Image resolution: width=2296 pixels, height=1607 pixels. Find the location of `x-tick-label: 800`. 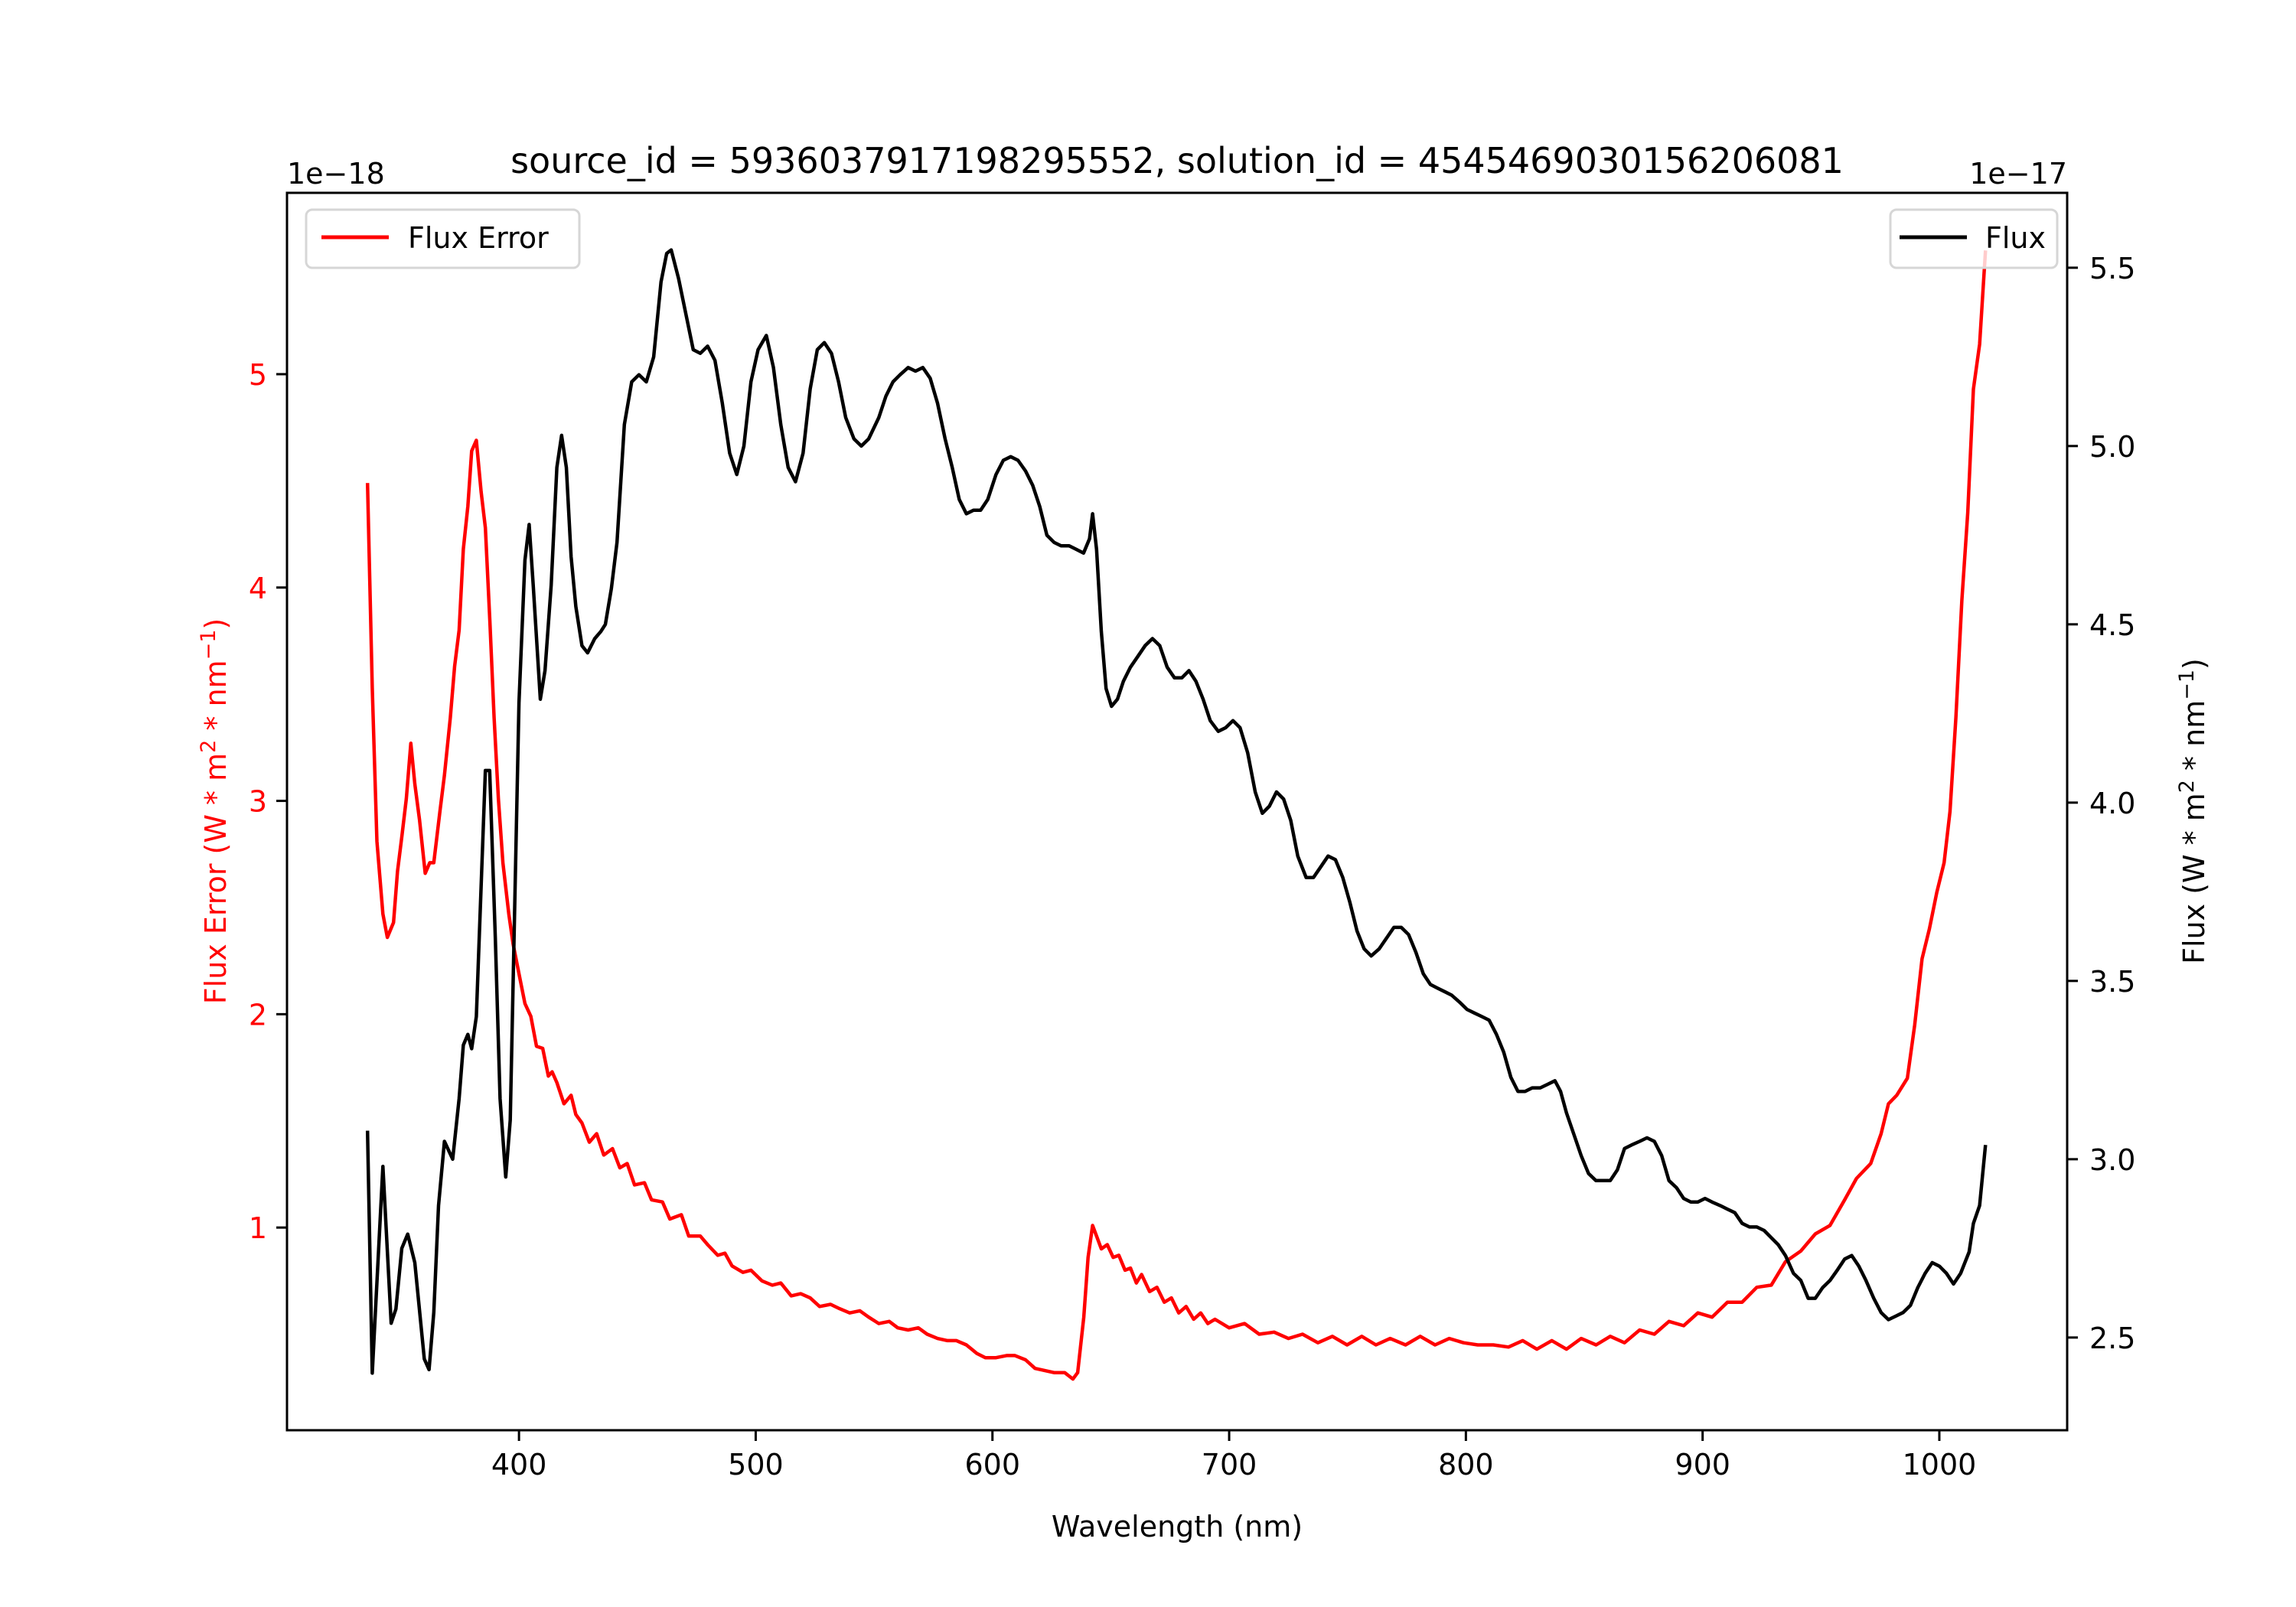

x-tick-label: 800 is located at coordinates (1466, 1465).